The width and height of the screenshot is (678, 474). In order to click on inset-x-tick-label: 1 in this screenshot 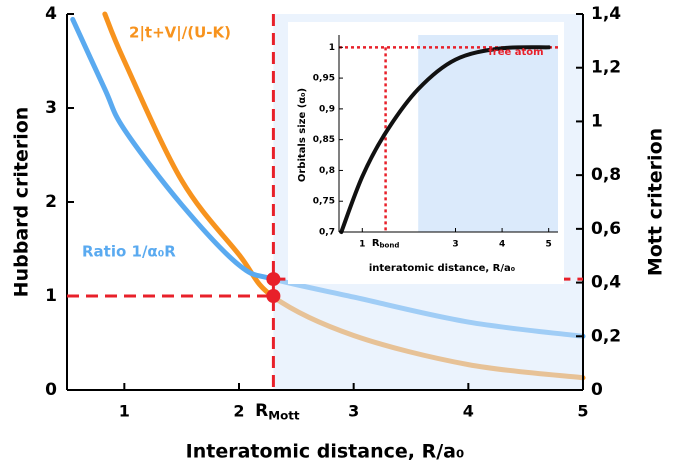, I will do `click(362, 245)`.